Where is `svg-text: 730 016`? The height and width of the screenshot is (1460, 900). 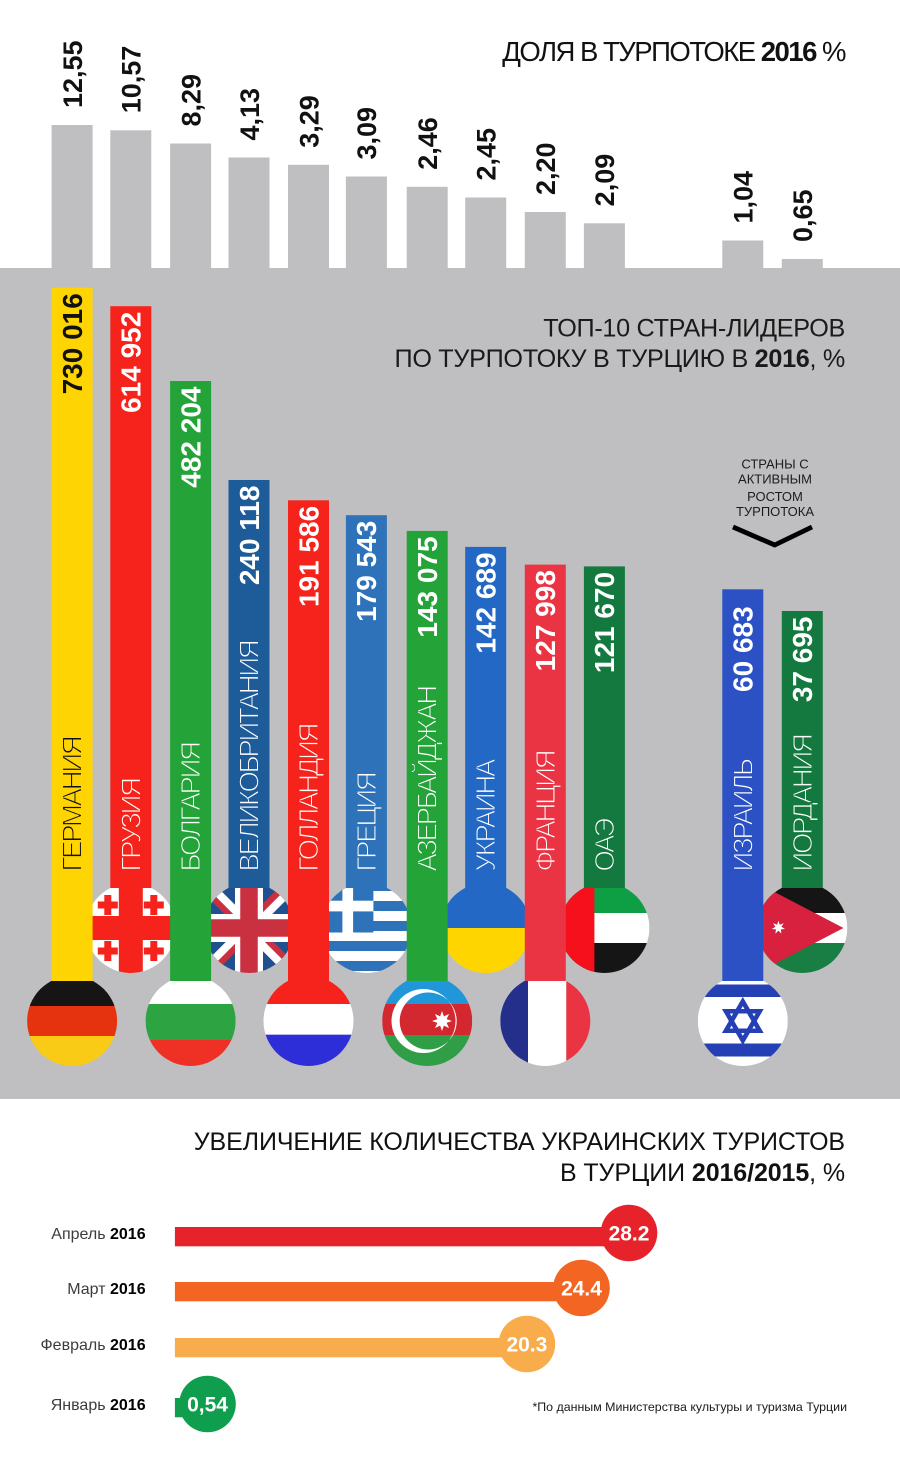 svg-text: 730 016 is located at coordinates (72, 343).